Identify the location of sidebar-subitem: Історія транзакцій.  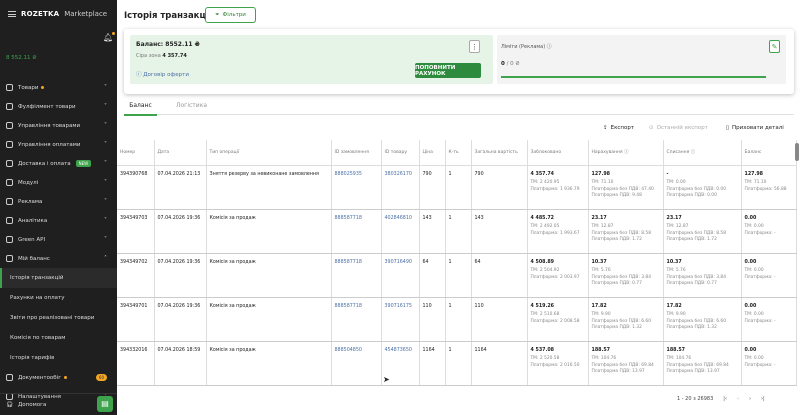
(58, 278).